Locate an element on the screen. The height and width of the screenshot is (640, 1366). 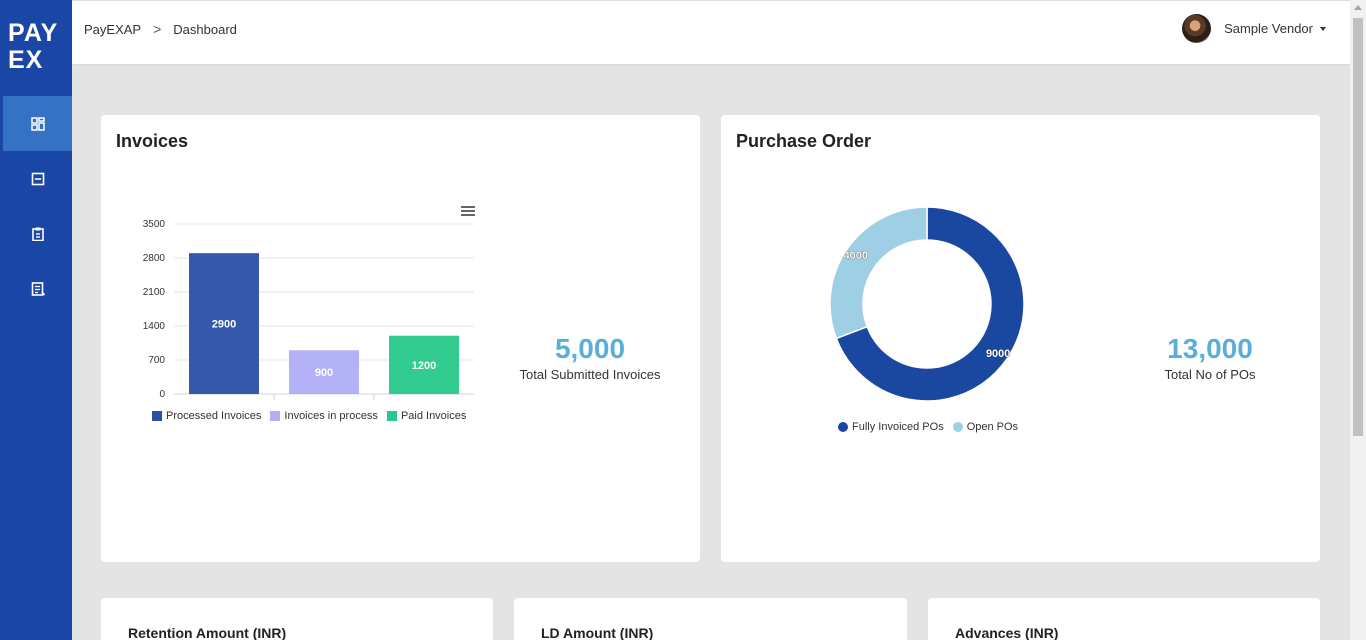
dashboard-icon is located at coordinates (37, 123).